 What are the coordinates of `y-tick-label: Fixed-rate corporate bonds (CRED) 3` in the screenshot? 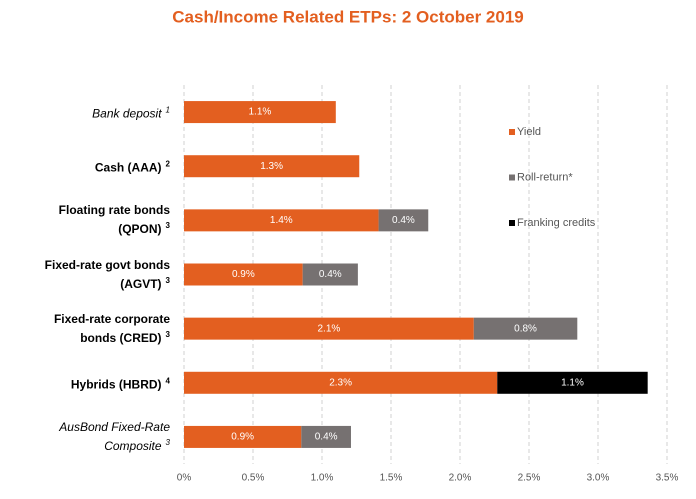 It's located at (95, 329).